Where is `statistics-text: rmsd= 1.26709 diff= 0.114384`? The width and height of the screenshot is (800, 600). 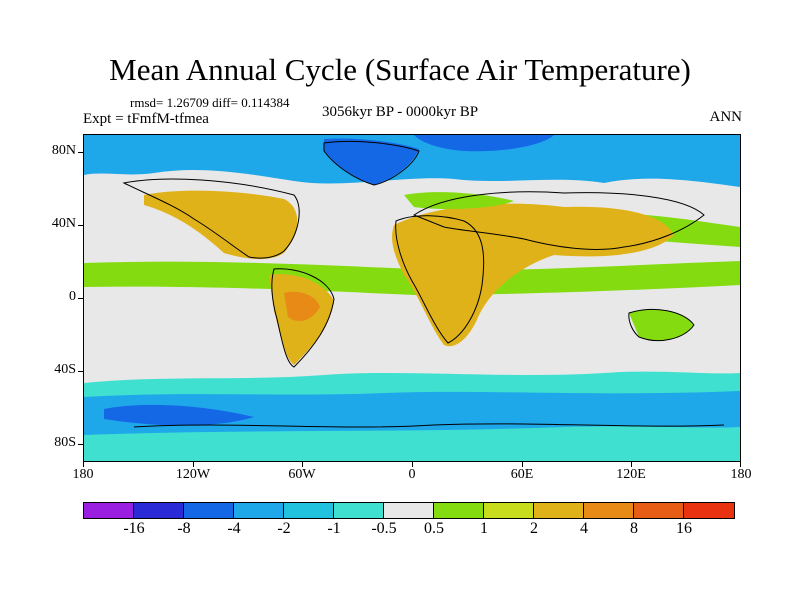 statistics-text: rmsd= 1.26709 diff= 0.114384 is located at coordinates (210, 102).